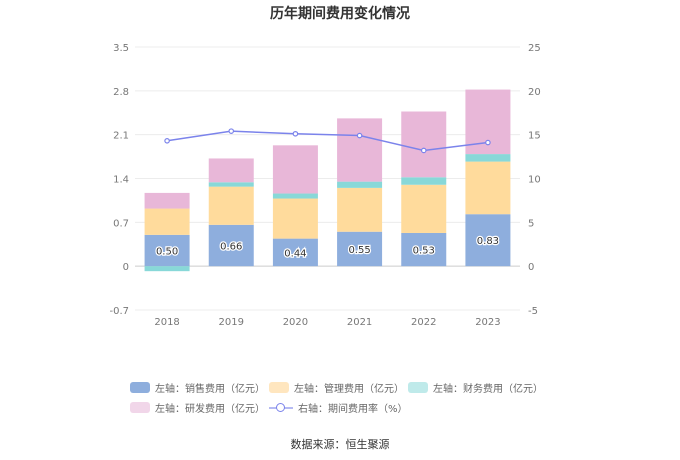 Image resolution: width=680 pixels, height=460 pixels. I want to click on legend-item-finance: 左轴：财务费用（亿元）, so click(477, 387).